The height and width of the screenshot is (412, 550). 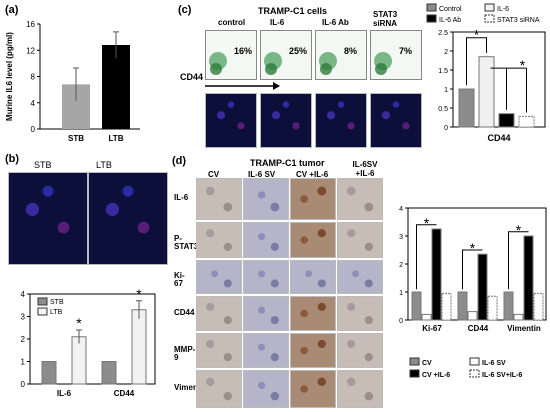 What do you see at coordinates (88, 342) in the screenshot?
I see `chart-b: 0 1 2 3 4 STB LTB * IL-6 * CD44` at bounding box center [88, 342].